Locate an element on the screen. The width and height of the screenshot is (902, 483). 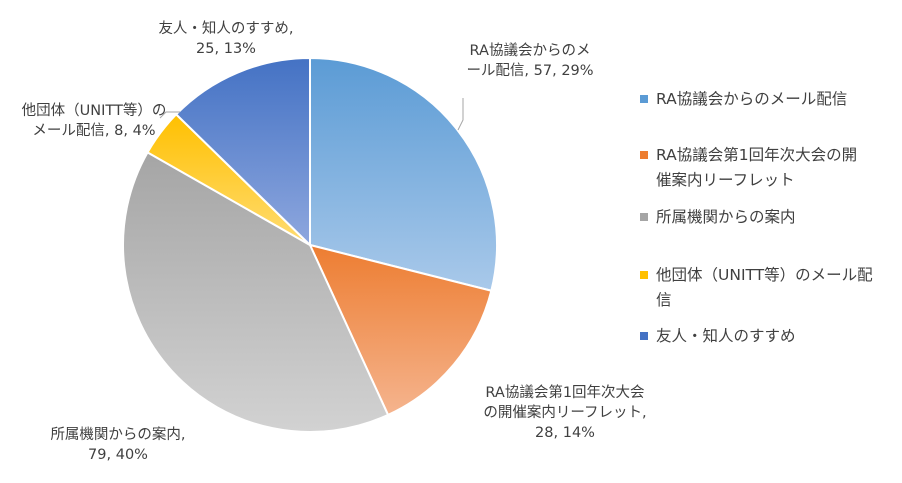
legend-item-3: 所属機関からの案内 is located at coordinates (718, 217).